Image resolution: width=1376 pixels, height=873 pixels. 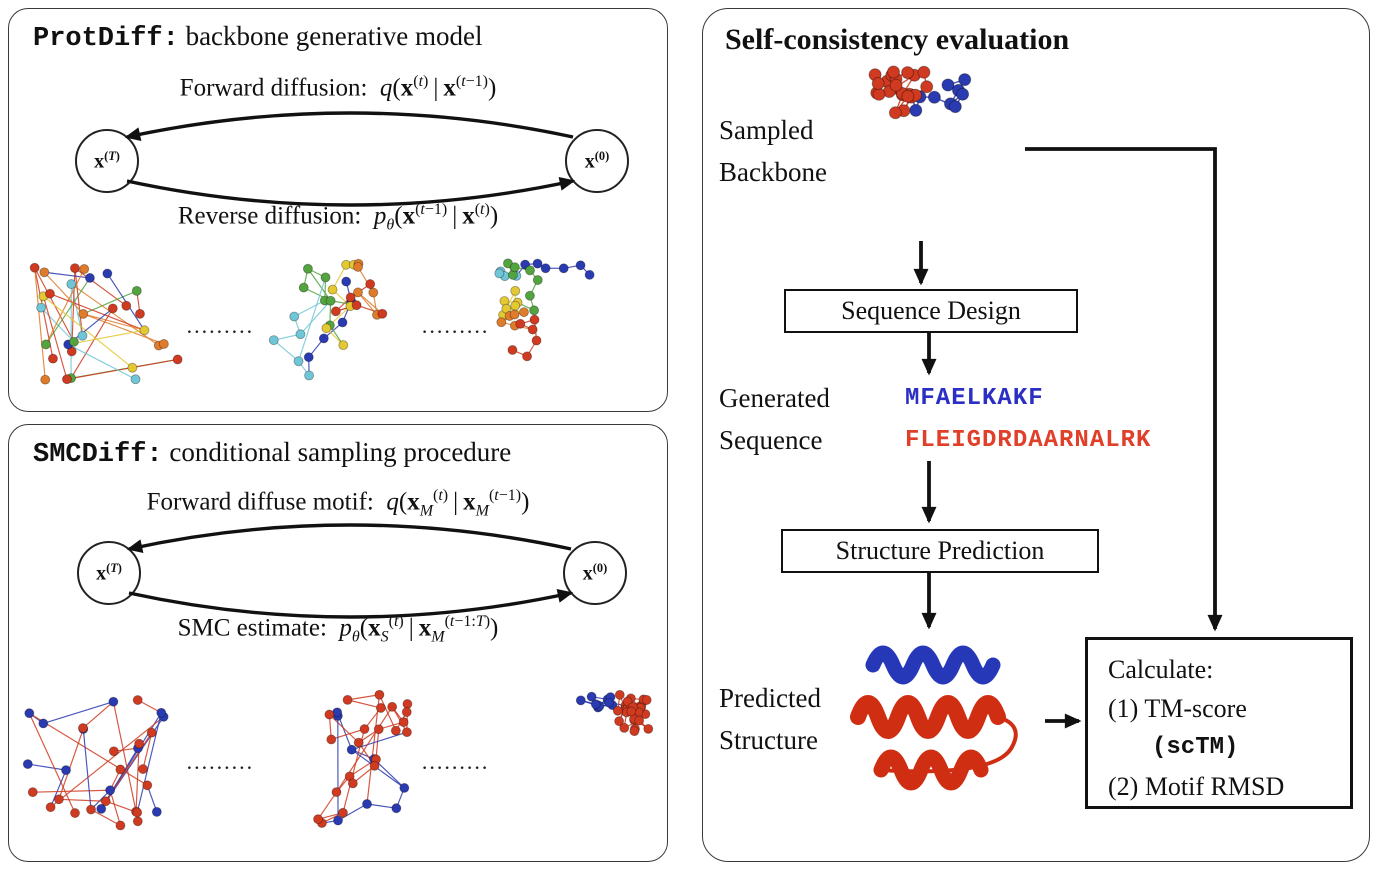 I want to click on protein-cloud-final, so click(x=544, y=310).